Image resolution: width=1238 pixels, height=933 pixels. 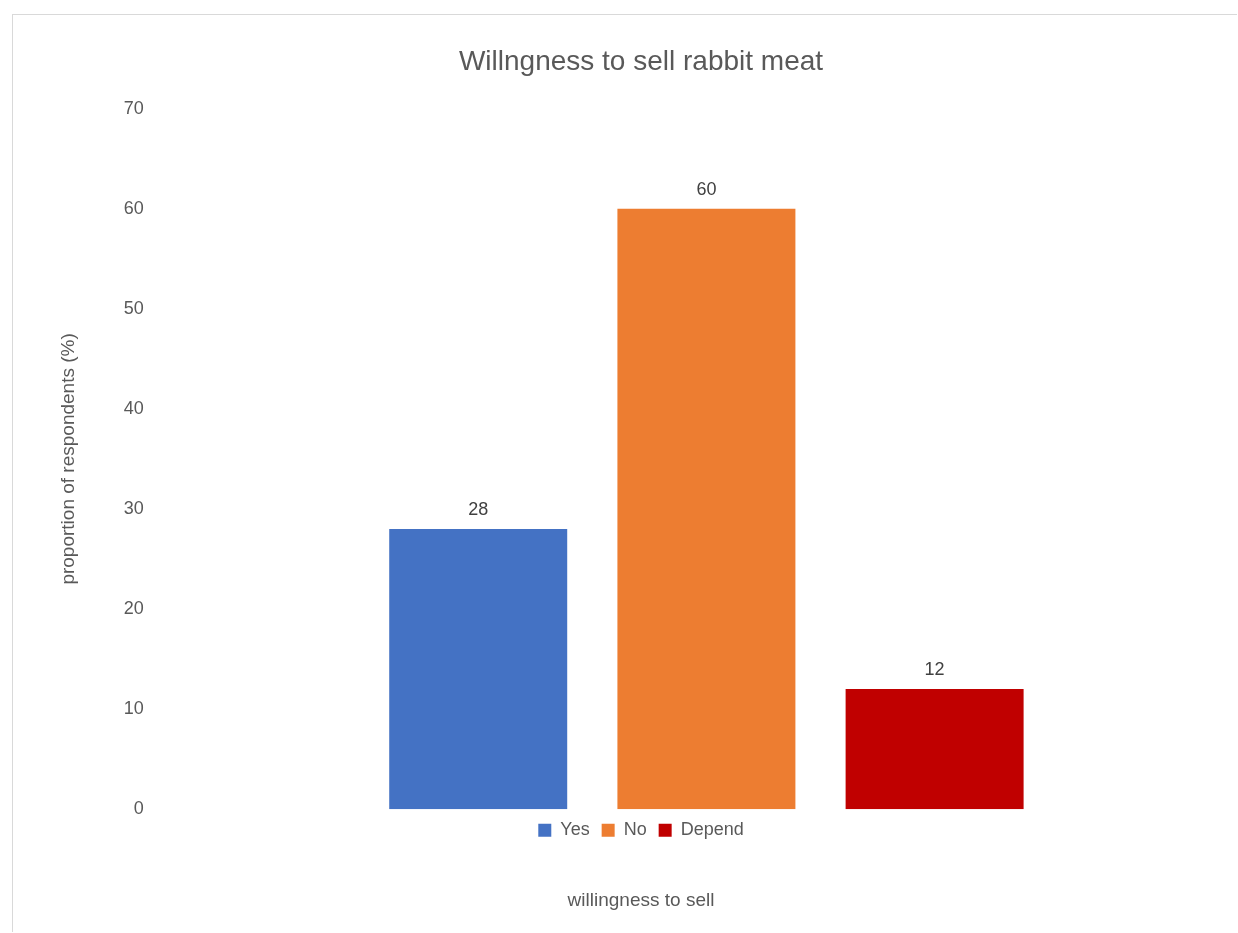 What do you see at coordinates (133, 407) in the screenshot?
I see `y-tick-label: 40` at bounding box center [133, 407].